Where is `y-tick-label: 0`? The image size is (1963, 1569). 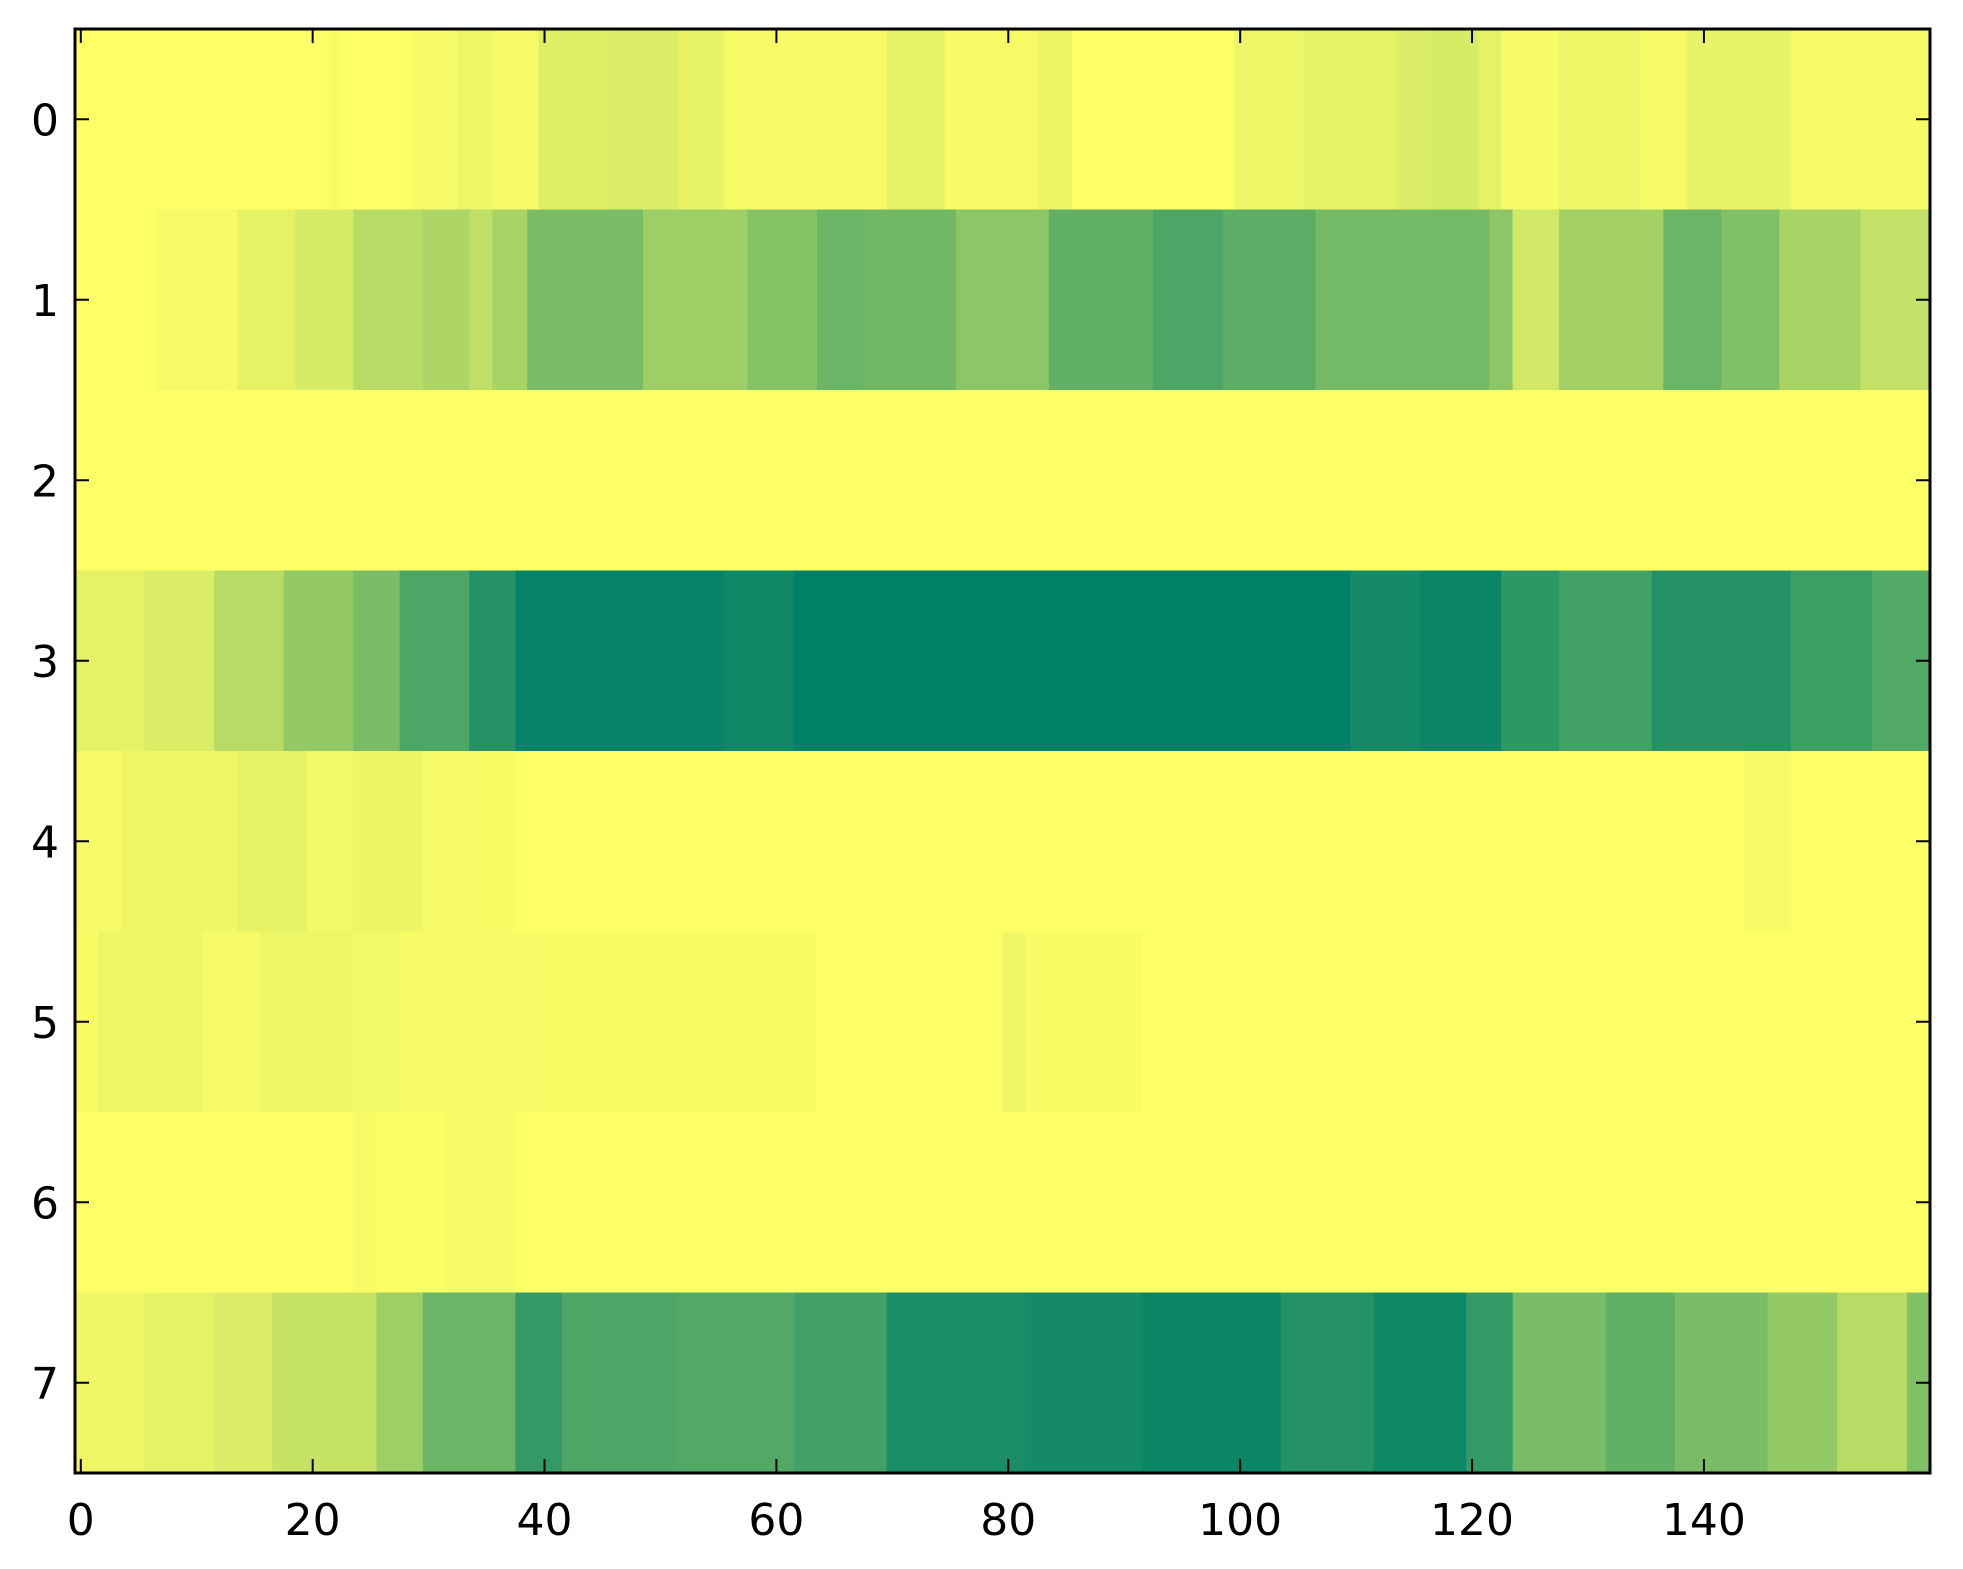
y-tick-label: 0 is located at coordinates (45, 120).